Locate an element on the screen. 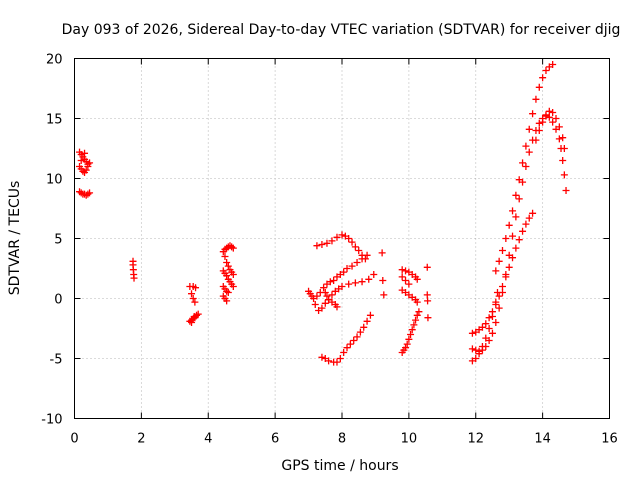  series-seg-q is located at coordinates (410, 332).